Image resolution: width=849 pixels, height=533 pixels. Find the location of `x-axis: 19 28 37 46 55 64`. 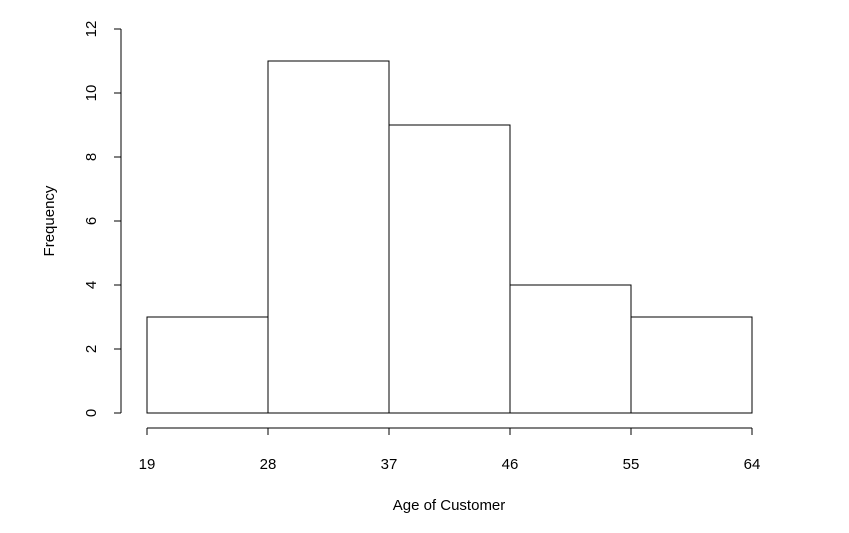

x-axis: 19 28 37 46 55 64 is located at coordinates (450, 450).